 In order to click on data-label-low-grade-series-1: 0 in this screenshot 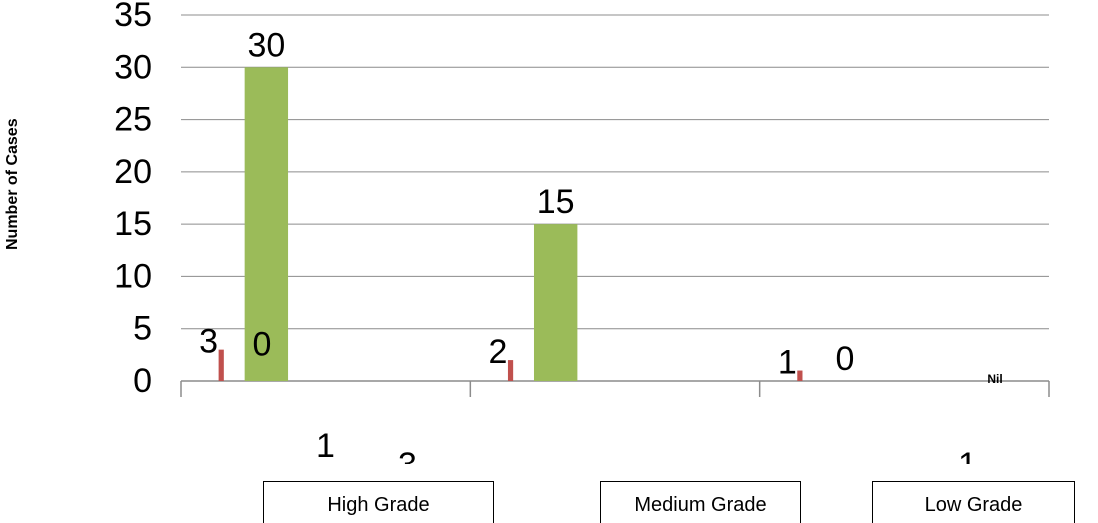, I will do `click(845, 359)`.